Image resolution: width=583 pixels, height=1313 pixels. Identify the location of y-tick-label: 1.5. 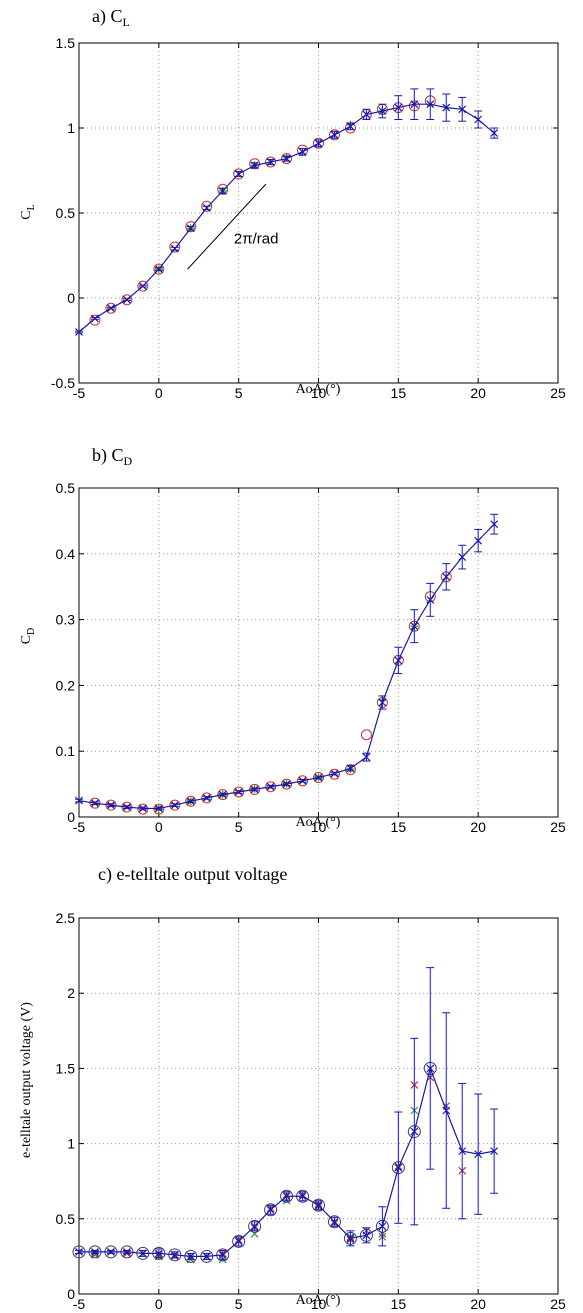
(66, 1068).